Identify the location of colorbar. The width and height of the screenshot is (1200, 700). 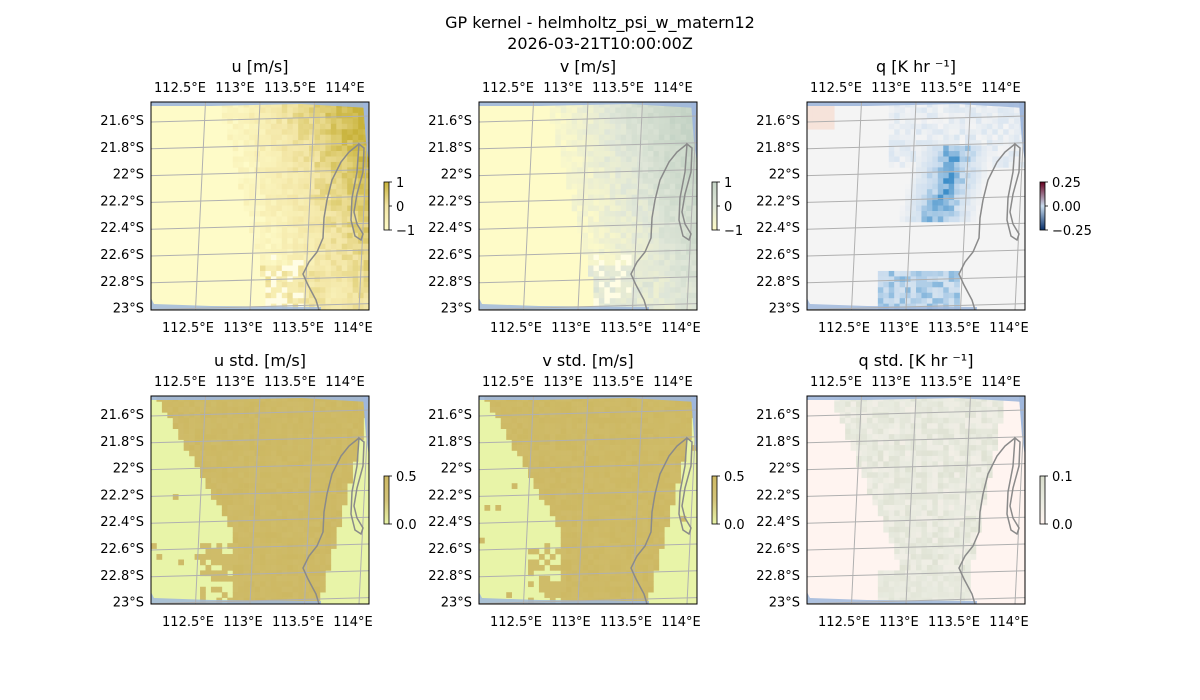
(386, 206).